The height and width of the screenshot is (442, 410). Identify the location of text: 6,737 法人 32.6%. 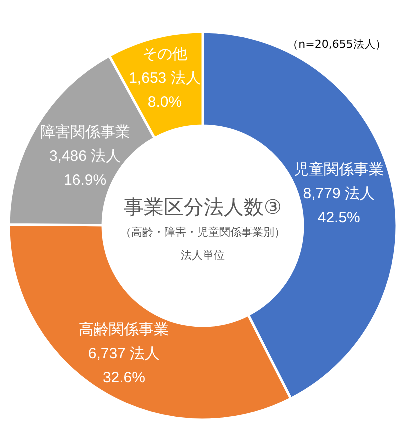
(124, 366).